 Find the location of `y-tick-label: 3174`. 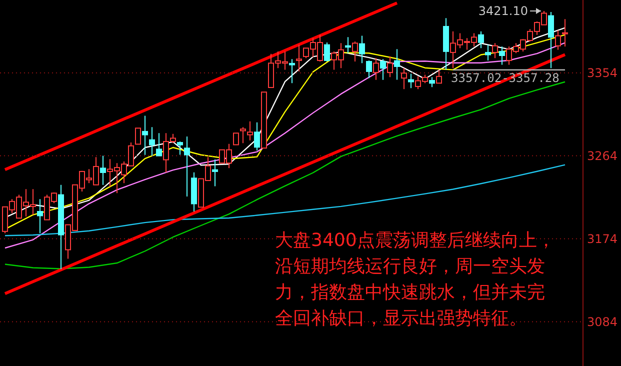

y-tick-label: 3174 is located at coordinates (602, 239).